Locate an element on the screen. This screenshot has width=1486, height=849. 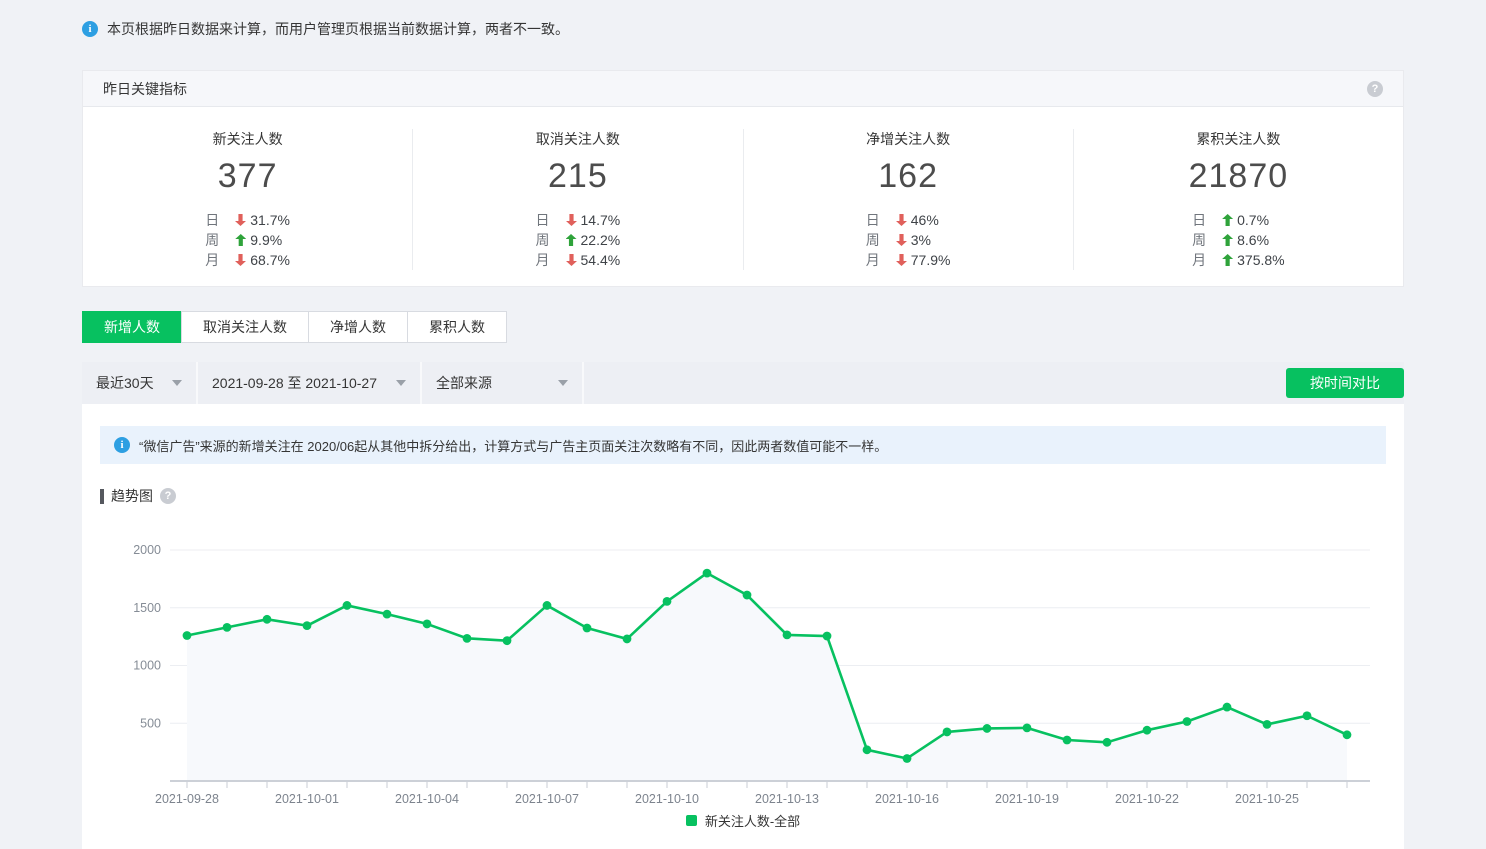
trend-section-title: 趋势图 ? is located at coordinates (752, 496).